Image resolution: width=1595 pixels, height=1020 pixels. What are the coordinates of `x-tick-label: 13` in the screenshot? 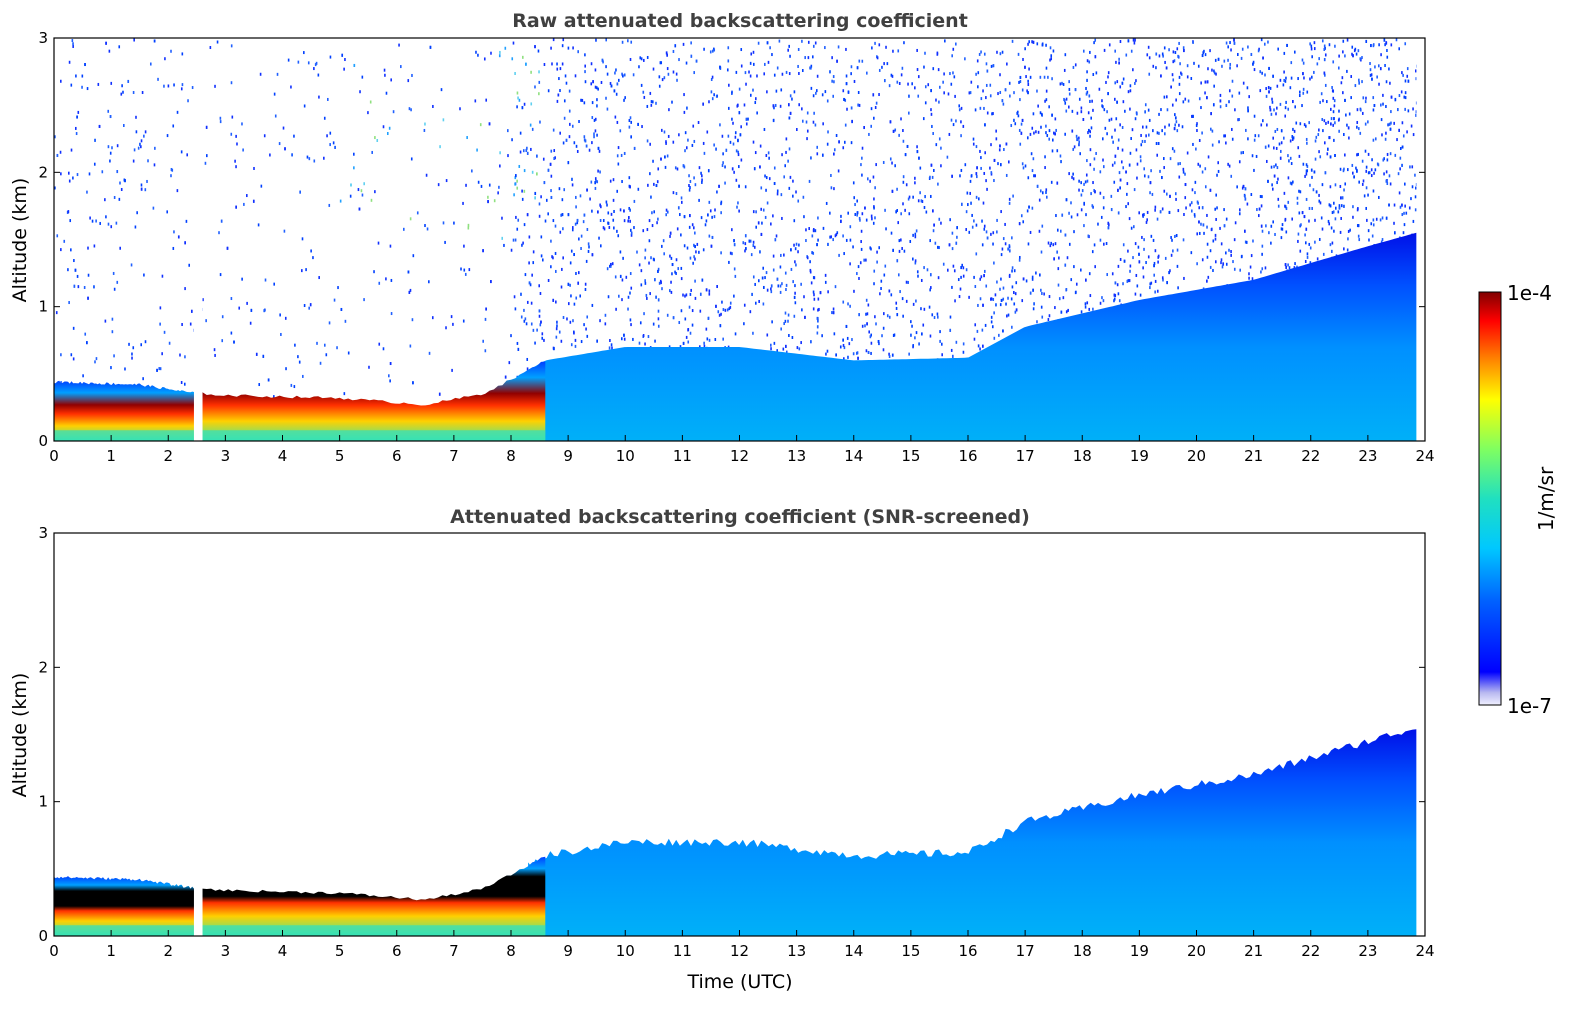 It's located at (796, 951).